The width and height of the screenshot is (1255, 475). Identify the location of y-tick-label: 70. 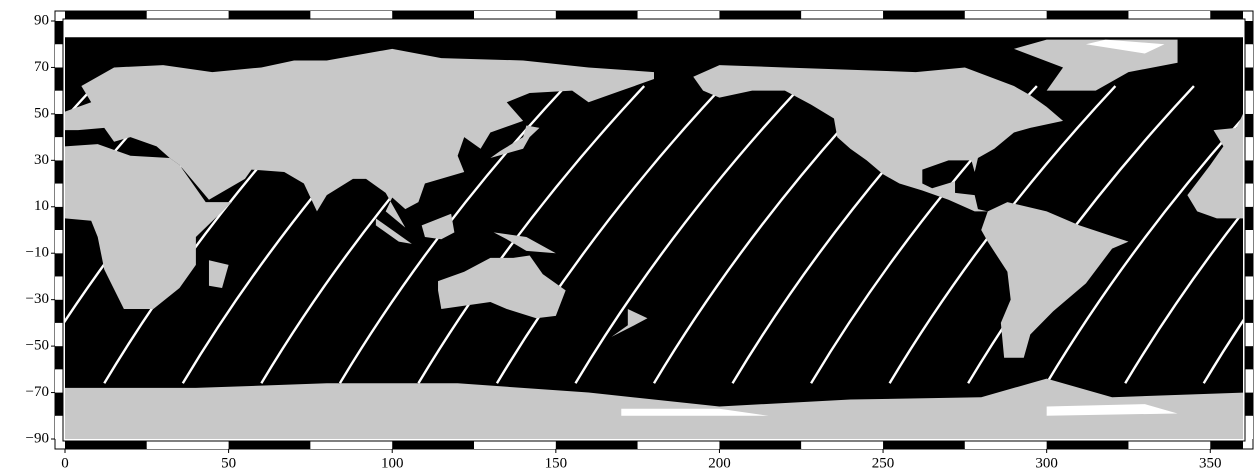
(41, 67).